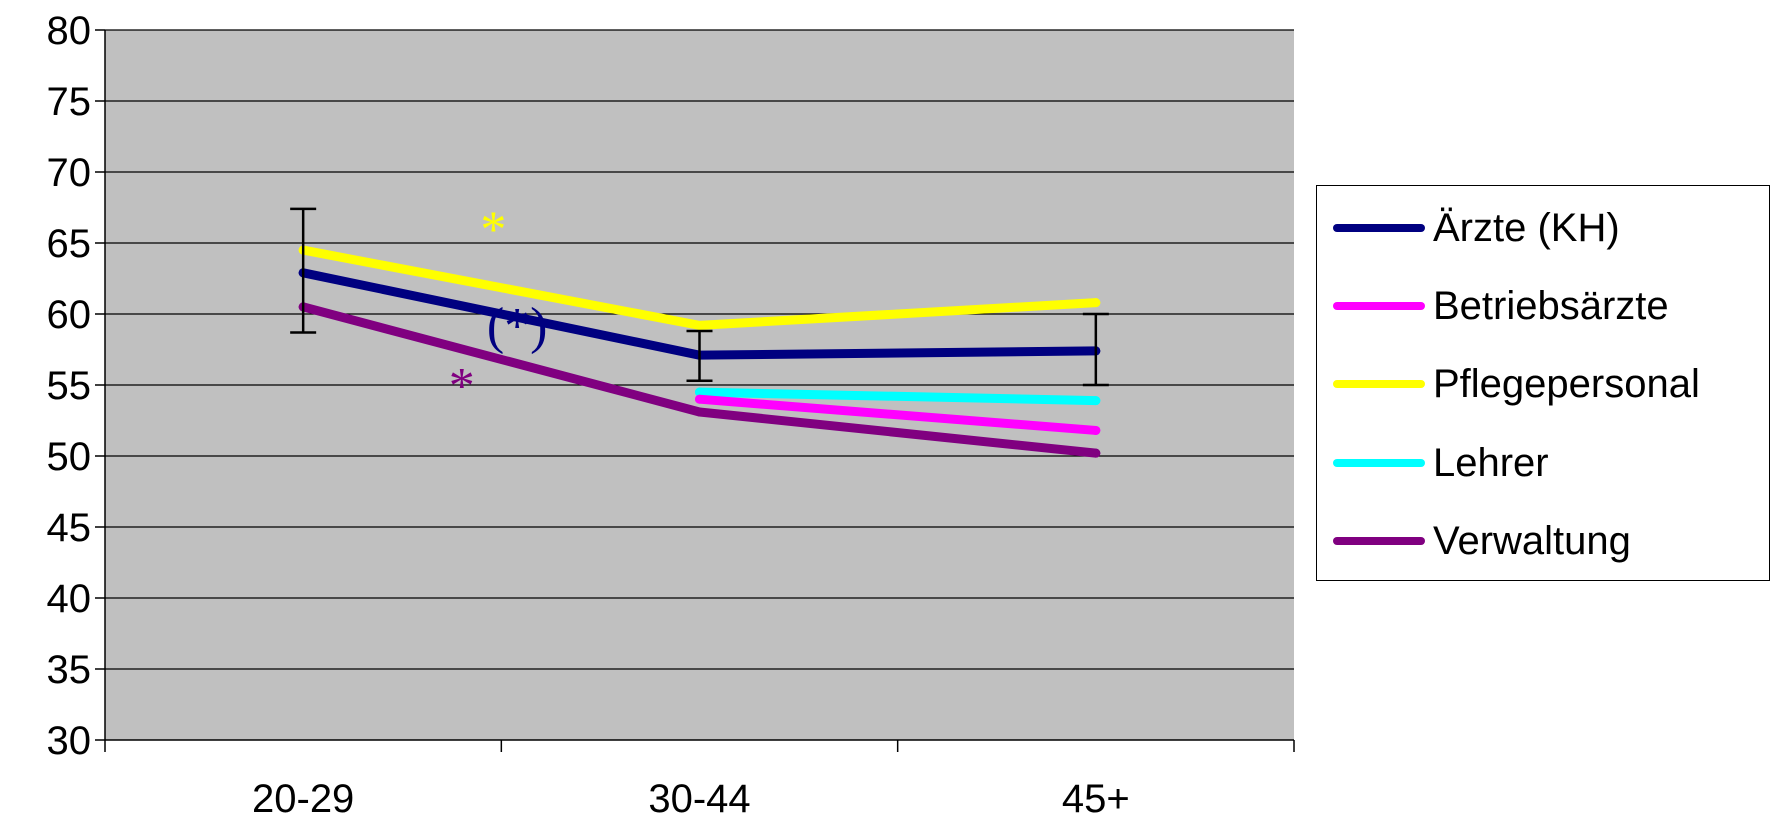 The image size is (1771, 829). What do you see at coordinates (69, 173) in the screenshot?
I see `y-tick-label: 70` at bounding box center [69, 173].